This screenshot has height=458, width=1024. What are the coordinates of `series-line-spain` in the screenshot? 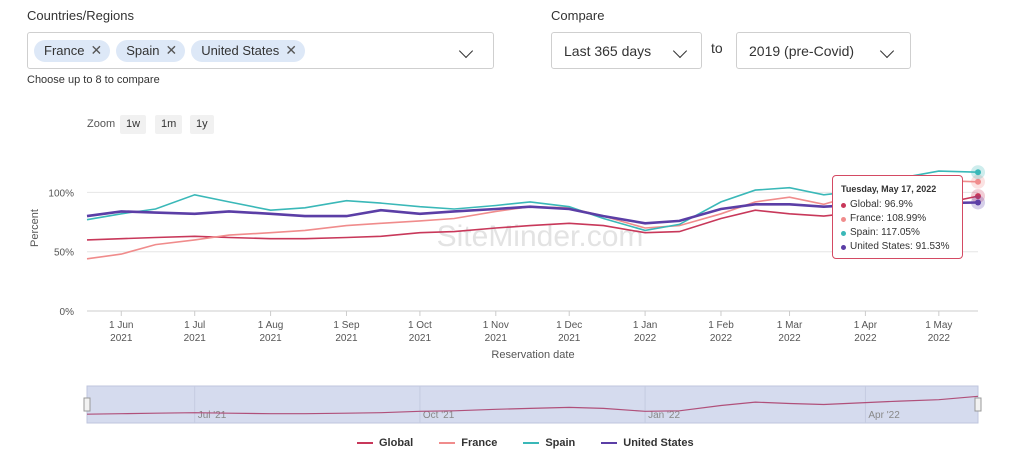 It's located at (532, 201).